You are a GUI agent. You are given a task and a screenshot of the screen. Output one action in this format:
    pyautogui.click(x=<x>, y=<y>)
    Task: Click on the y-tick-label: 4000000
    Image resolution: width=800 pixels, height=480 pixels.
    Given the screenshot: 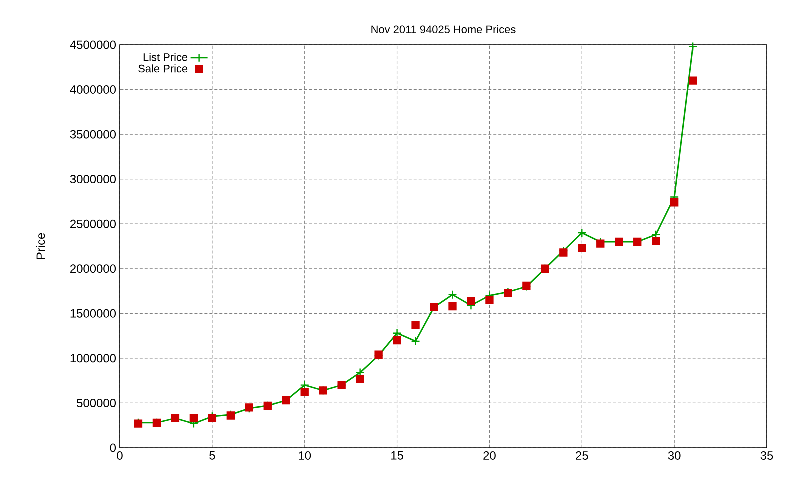 What is the action you would take?
    pyautogui.click(x=93, y=90)
    